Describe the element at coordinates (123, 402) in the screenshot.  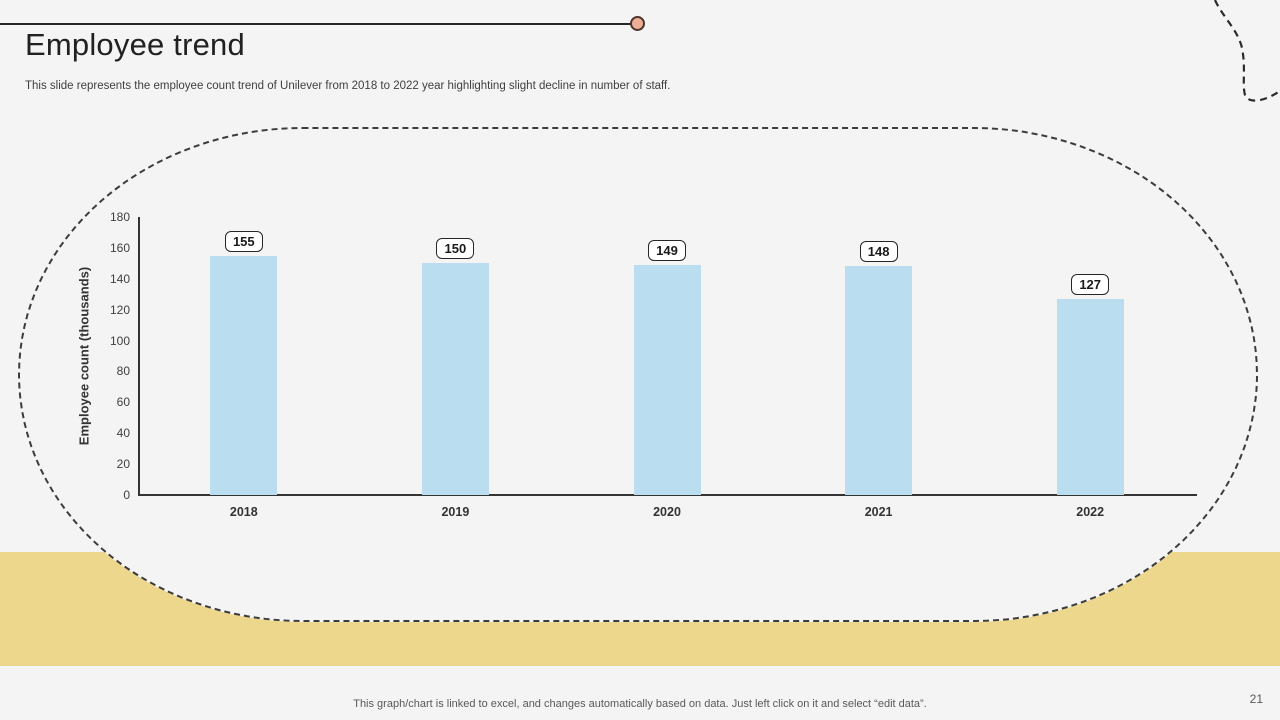
I see `y-tick-label: 60` at that location.